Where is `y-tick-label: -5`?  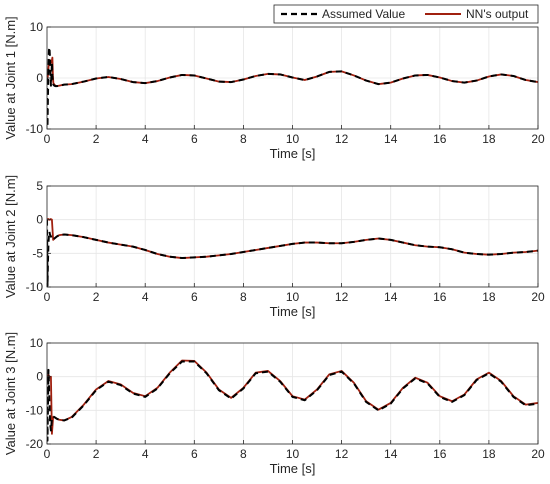
y-tick-label: -5 is located at coordinates (37, 253).